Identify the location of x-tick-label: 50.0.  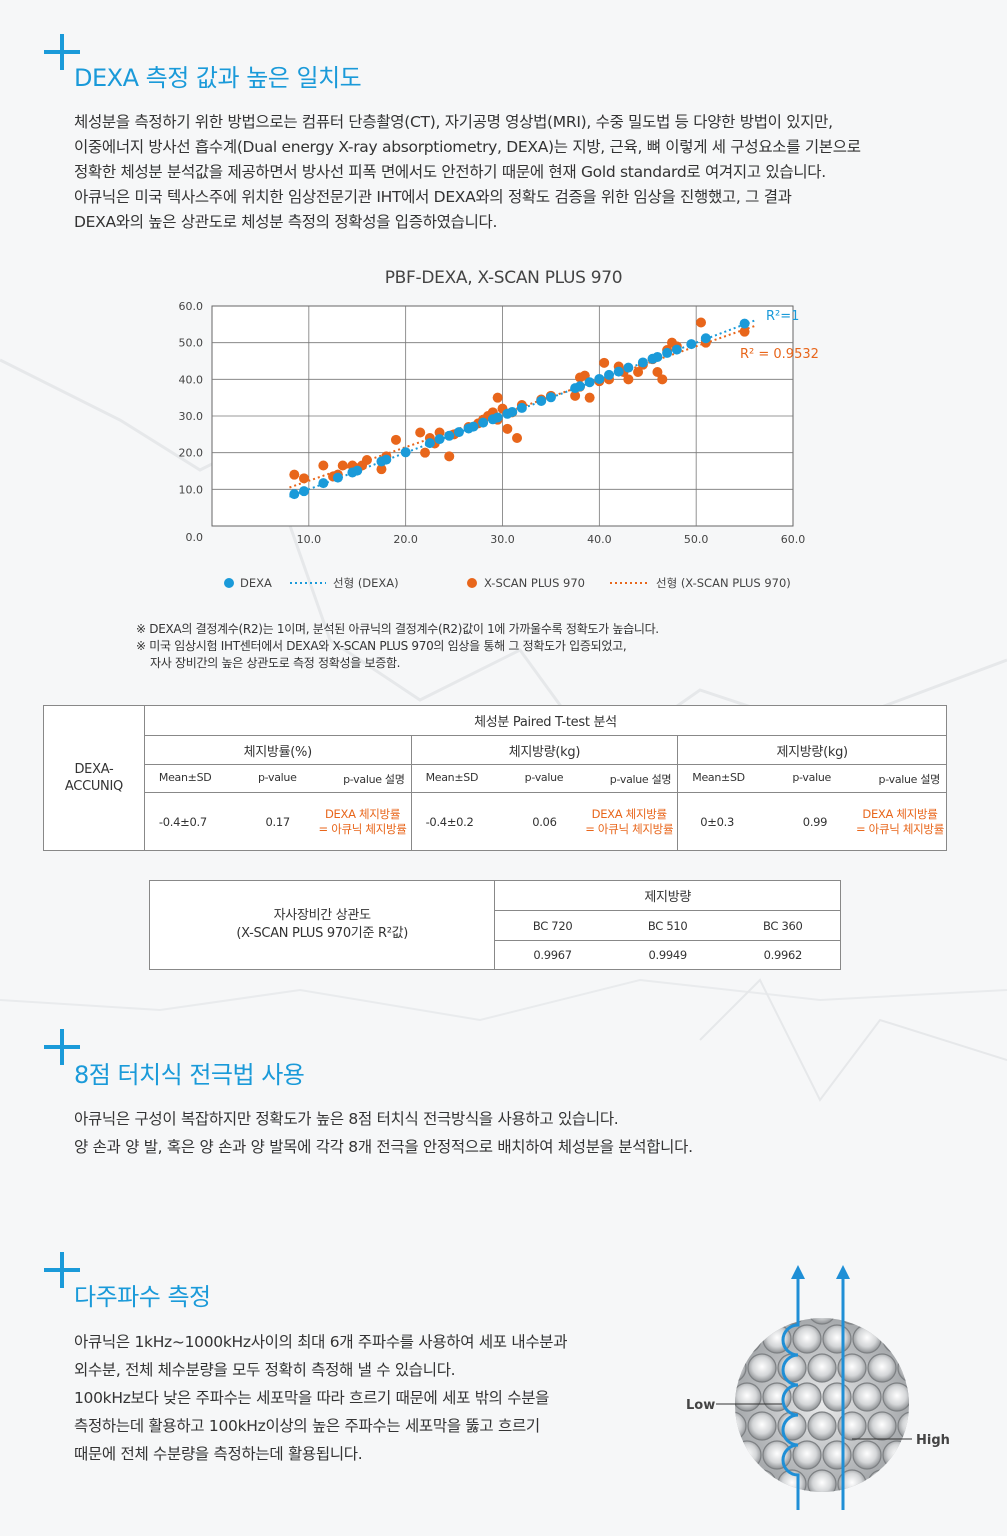
(696, 539).